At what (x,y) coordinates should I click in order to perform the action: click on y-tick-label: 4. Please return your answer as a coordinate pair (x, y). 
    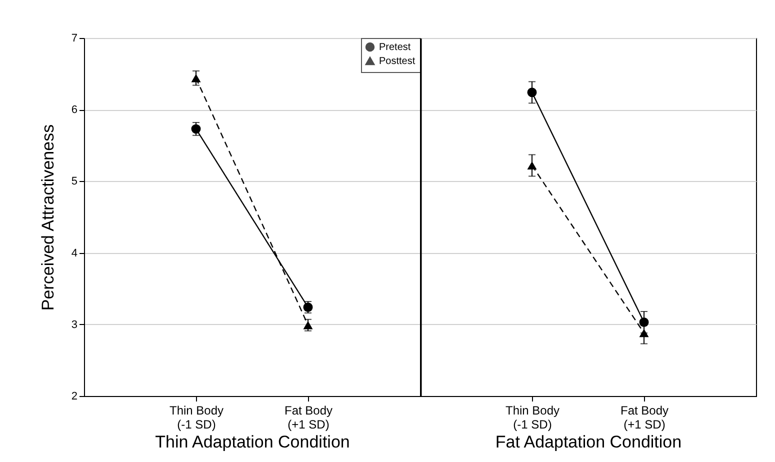
    Looking at the image, I should click on (74, 253).